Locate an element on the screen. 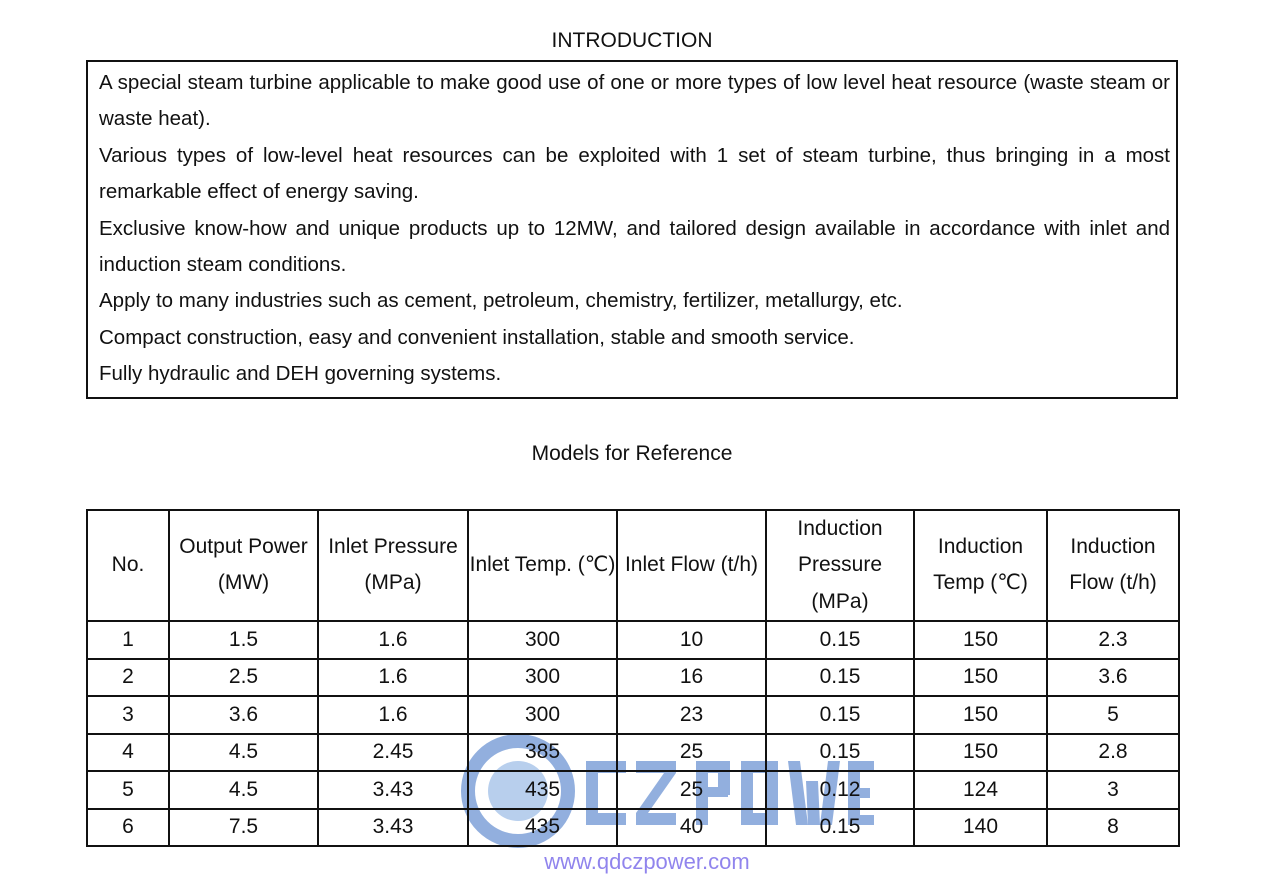 The image size is (1261, 883). table-cell: 40 is located at coordinates (691, 827).